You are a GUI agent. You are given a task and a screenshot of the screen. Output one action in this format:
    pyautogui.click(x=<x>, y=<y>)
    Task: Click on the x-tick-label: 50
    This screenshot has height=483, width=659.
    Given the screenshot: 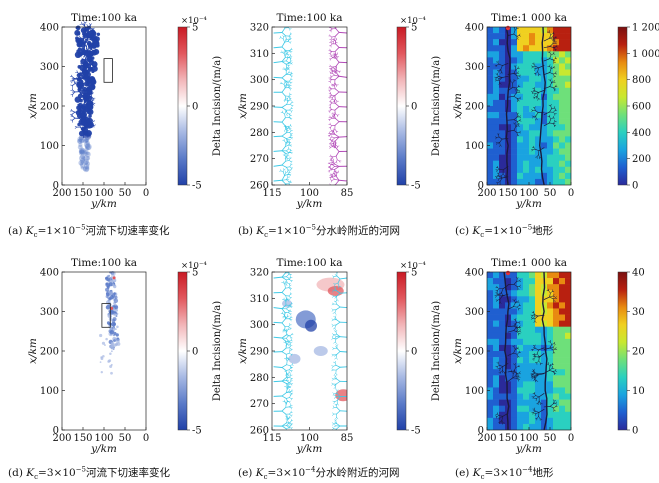 What is the action you would take?
    pyautogui.click(x=125, y=438)
    